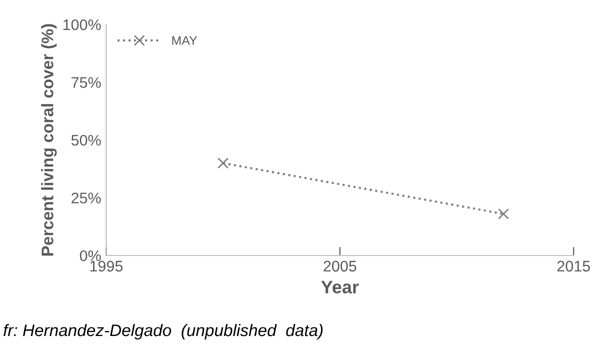 This screenshot has width=607, height=350. Describe the element at coordinates (49, 140) in the screenshot. I see `y-axis-title: Percent living coral cover (%)` at that location.